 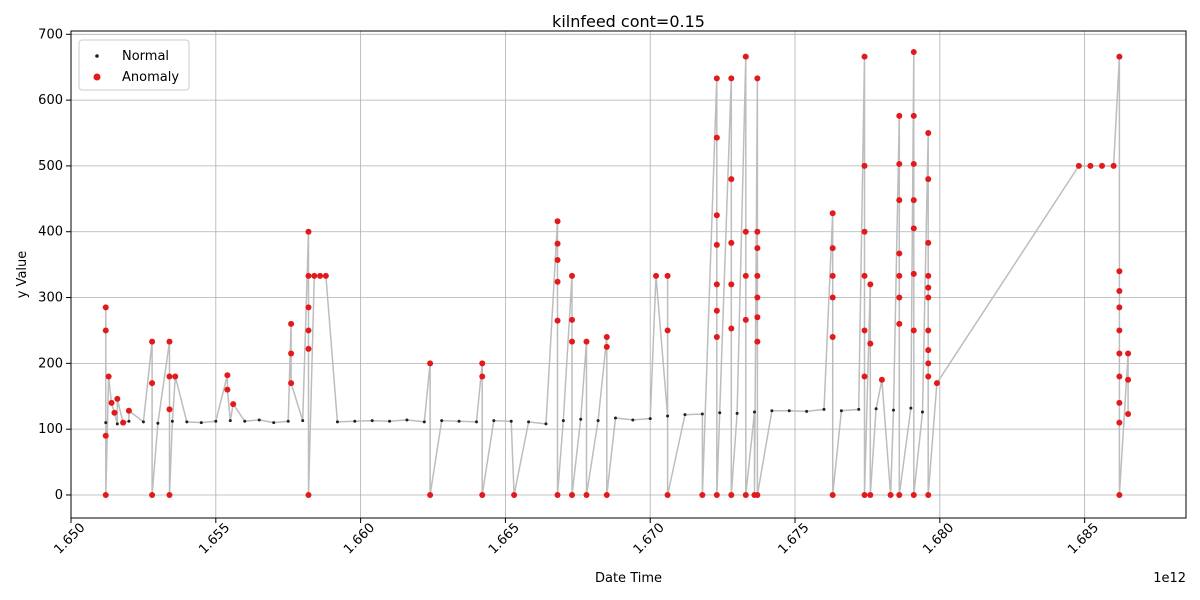 What do you see at coordinates (576, 537) in the screenshot?
I see `x-ticks: 1.650 1.655 1.660 1.665 1.670 1.675 1.680 1.685` at bounding box center [576, 537].